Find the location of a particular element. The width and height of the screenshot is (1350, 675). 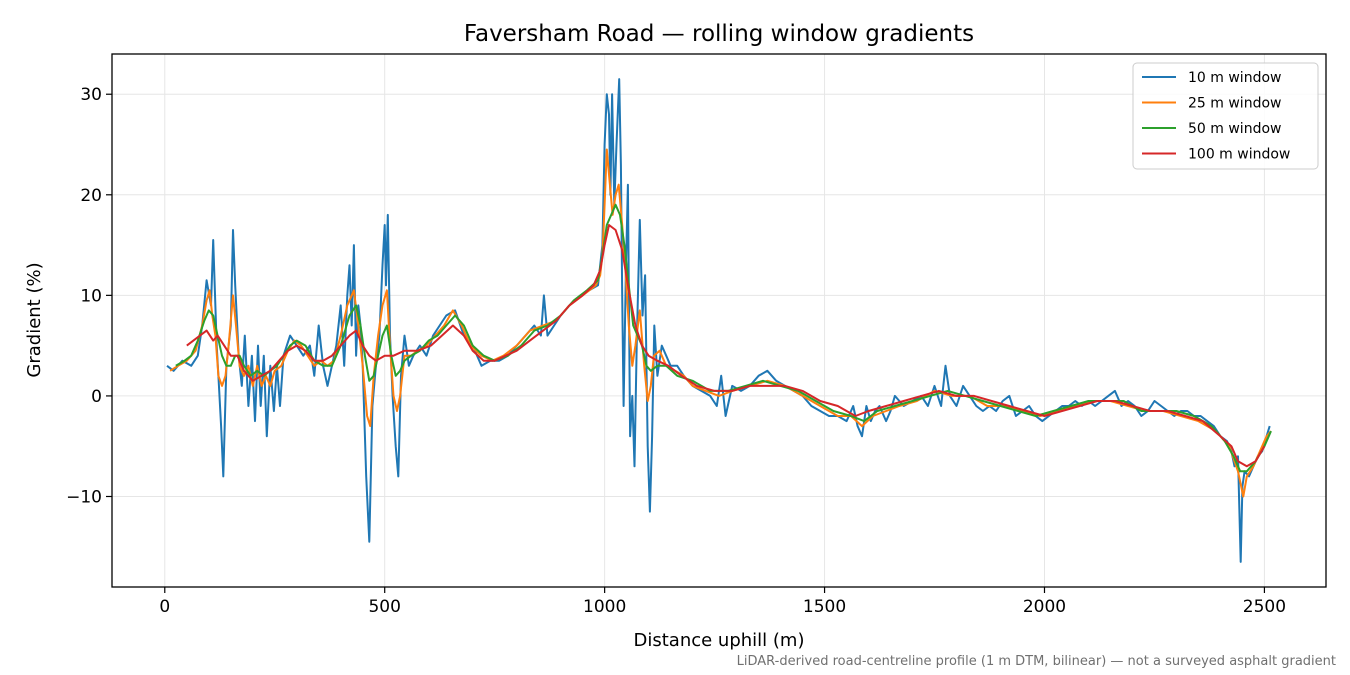

y-tick-label: 30 is located at coordinates (91, 95).